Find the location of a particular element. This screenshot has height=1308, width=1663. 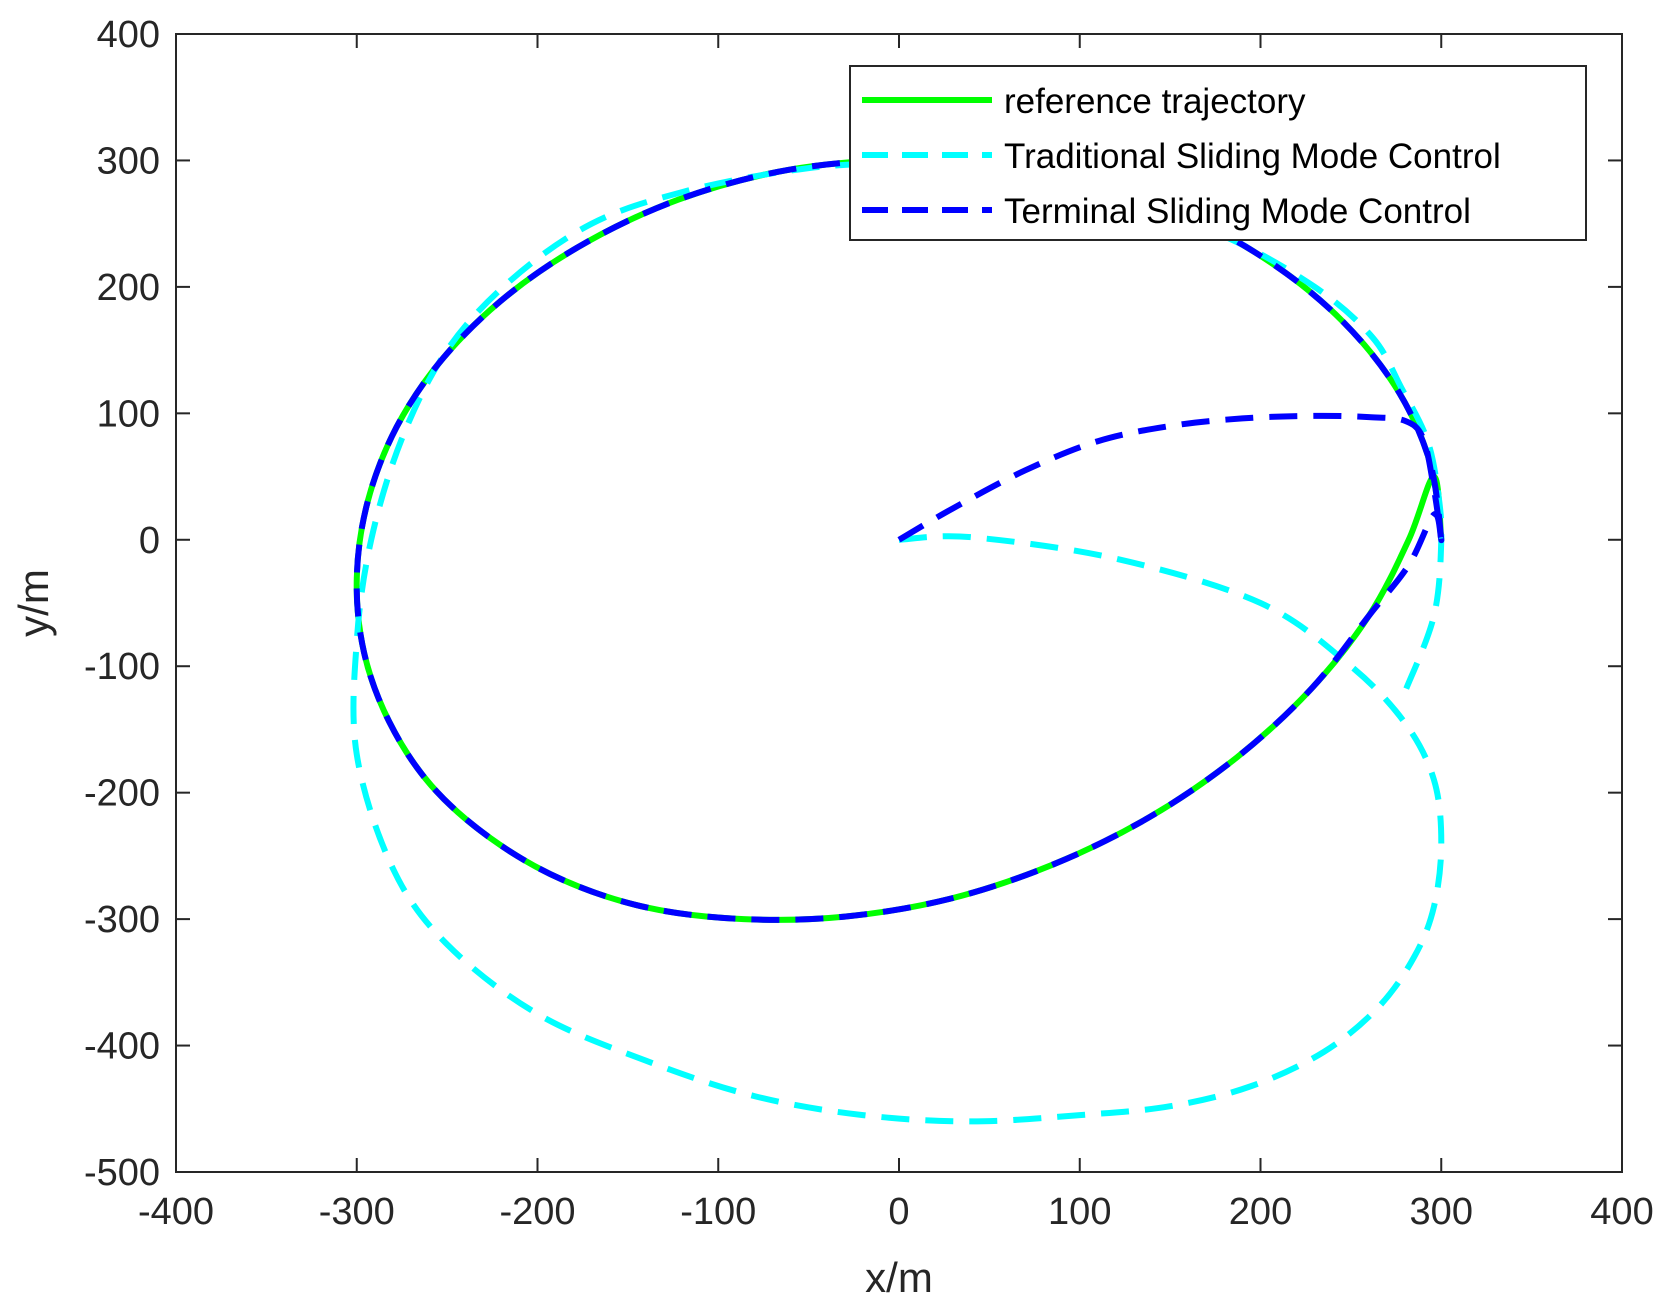

y-tick-label: 300 is located at coordinates (128, 161).